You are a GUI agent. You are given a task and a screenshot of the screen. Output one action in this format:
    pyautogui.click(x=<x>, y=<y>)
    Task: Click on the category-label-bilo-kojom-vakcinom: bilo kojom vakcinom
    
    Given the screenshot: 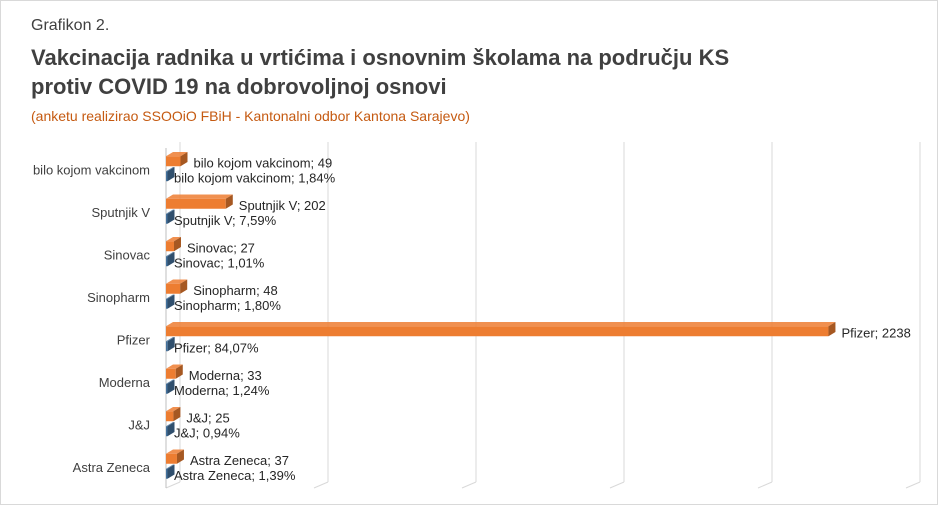 What is the action you would take?
    pyautogui.click(x=91, y=169)
    